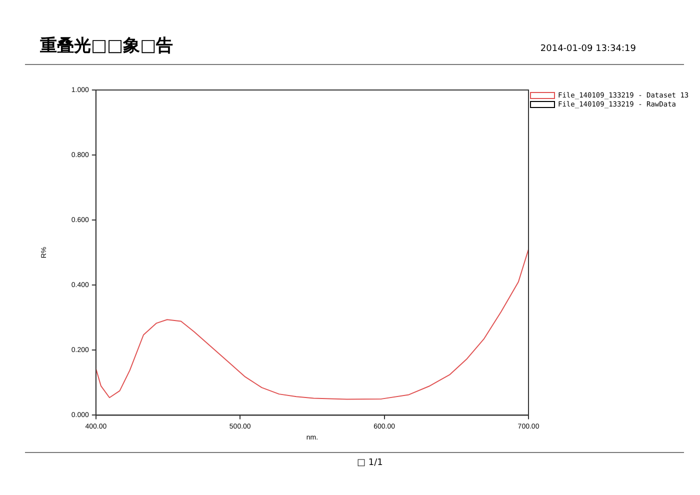 The image size is (700, 495). Describe the element at coordinates (370, 463) in the screenshot. I see `text: □ 1/1` at that location.